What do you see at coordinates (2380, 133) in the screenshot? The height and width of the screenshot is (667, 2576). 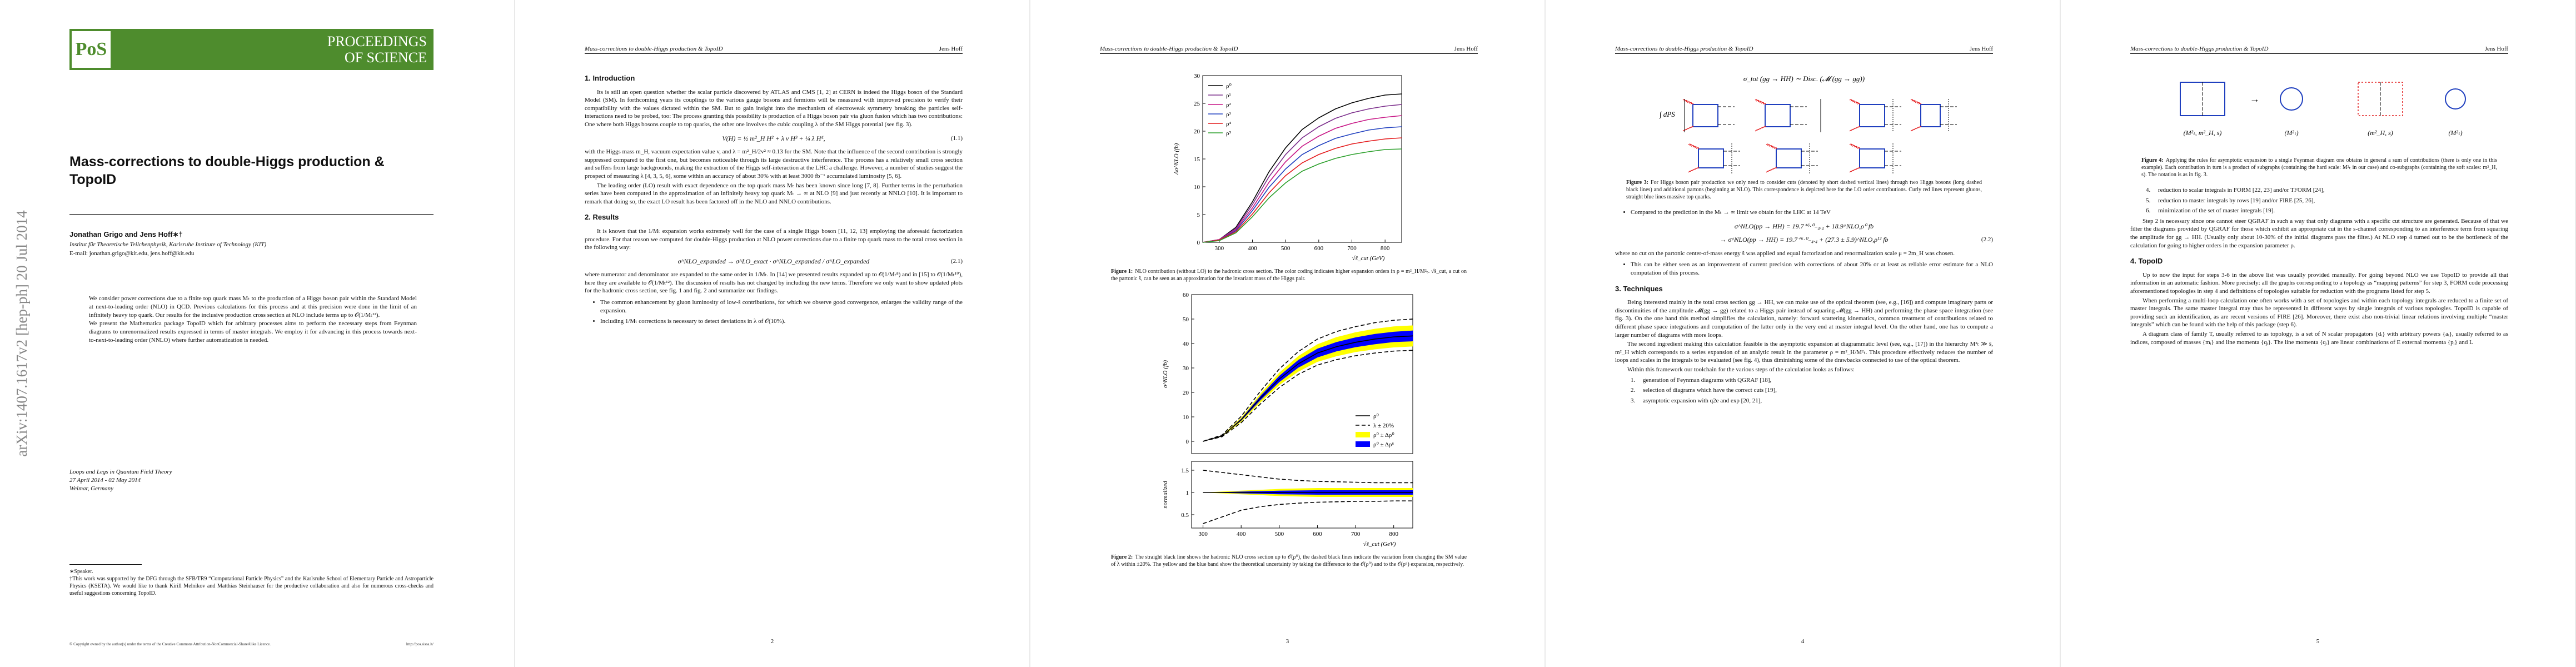 I see `diagram-label: (m²_H, s)` at bounding box center [2380, 133].